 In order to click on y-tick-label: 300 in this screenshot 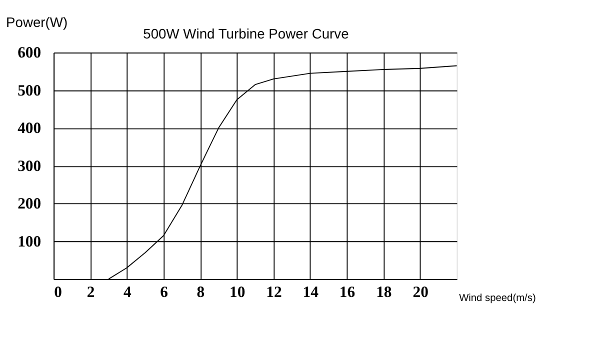, I will do `click(30, 166)`.